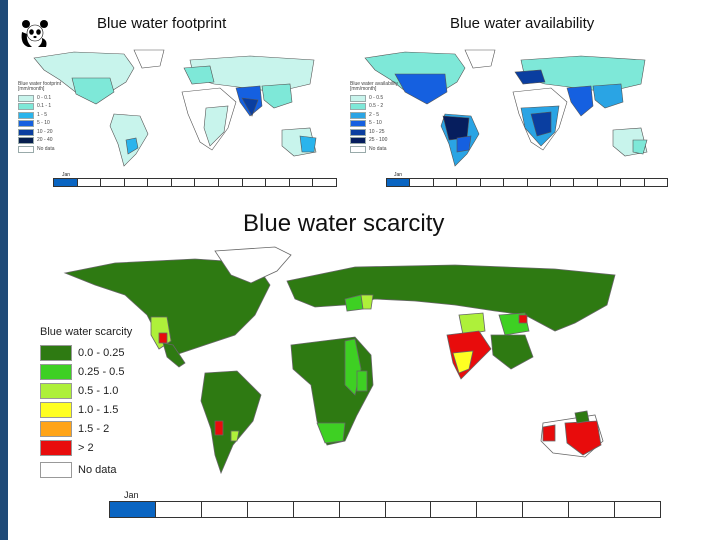 The height and width of the screenshot is (540, 720). What do you see at coordinates (86, 447) in the screenshot?
I see `legend-label: > 2` at bounding box center [86, 447].